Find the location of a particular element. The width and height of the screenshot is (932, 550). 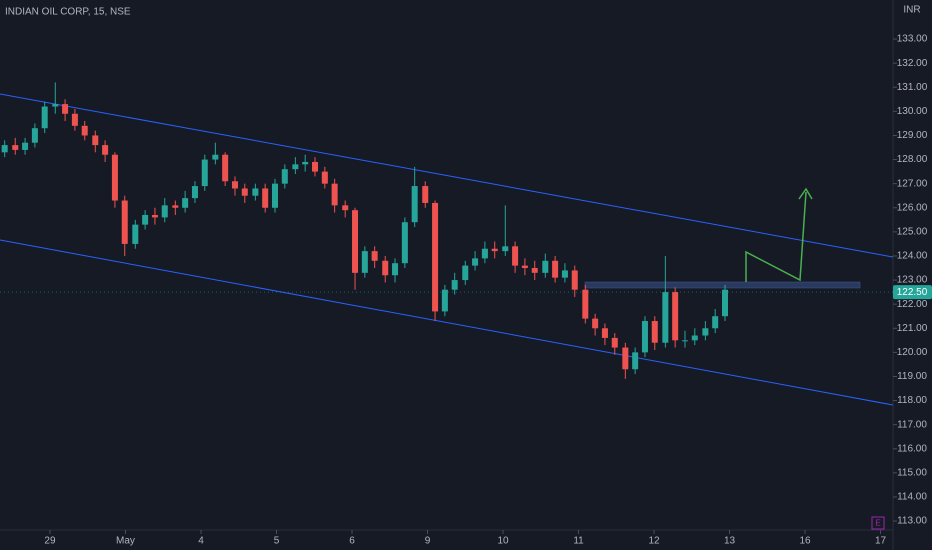

y-tick-label: 119.00 is located at coordinates (912, 376).